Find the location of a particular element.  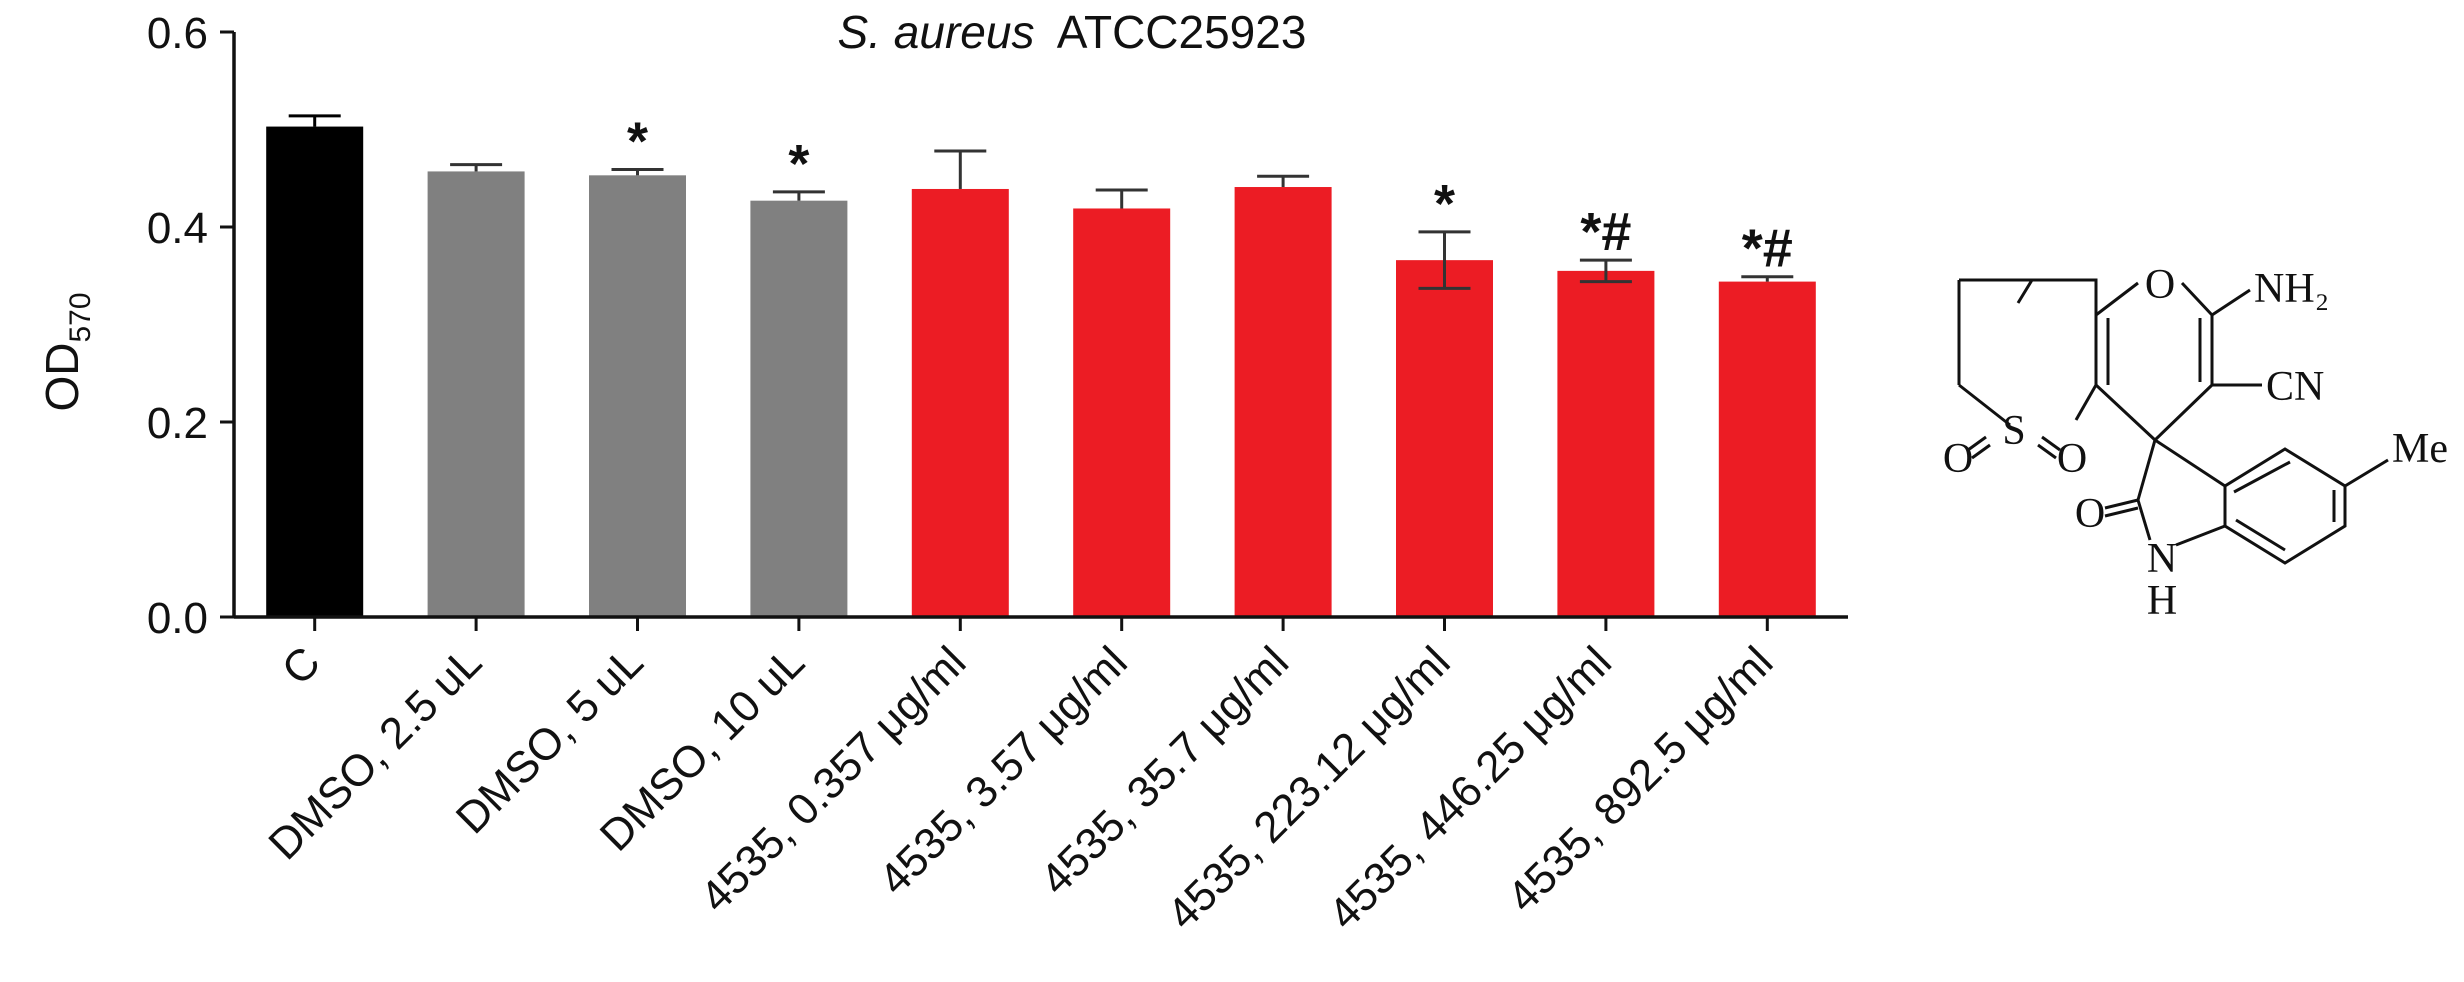

x-tick-label: C is located at coordinates (301, 665).